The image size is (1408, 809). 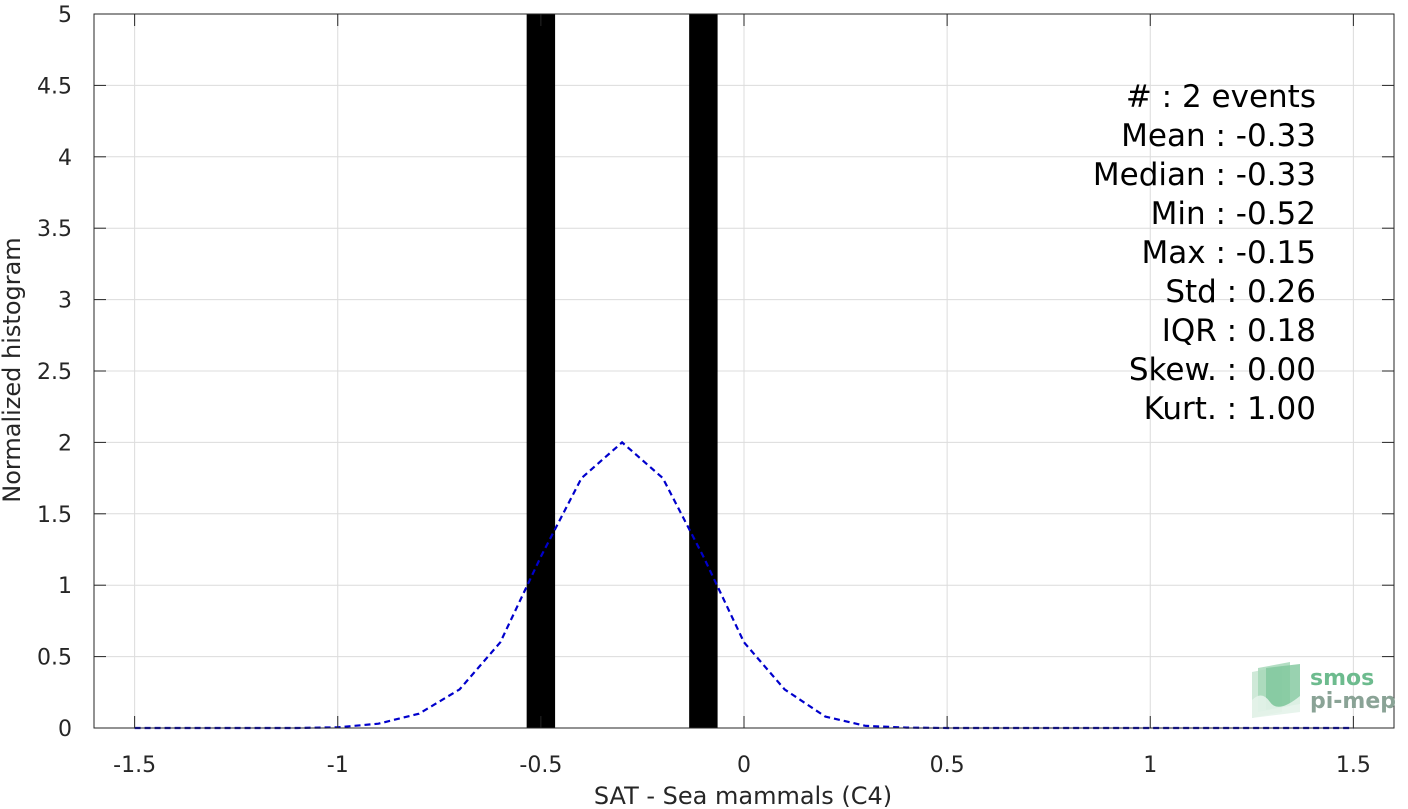 I want to click on y-tick-label: 0, so click(x=65, y=729).